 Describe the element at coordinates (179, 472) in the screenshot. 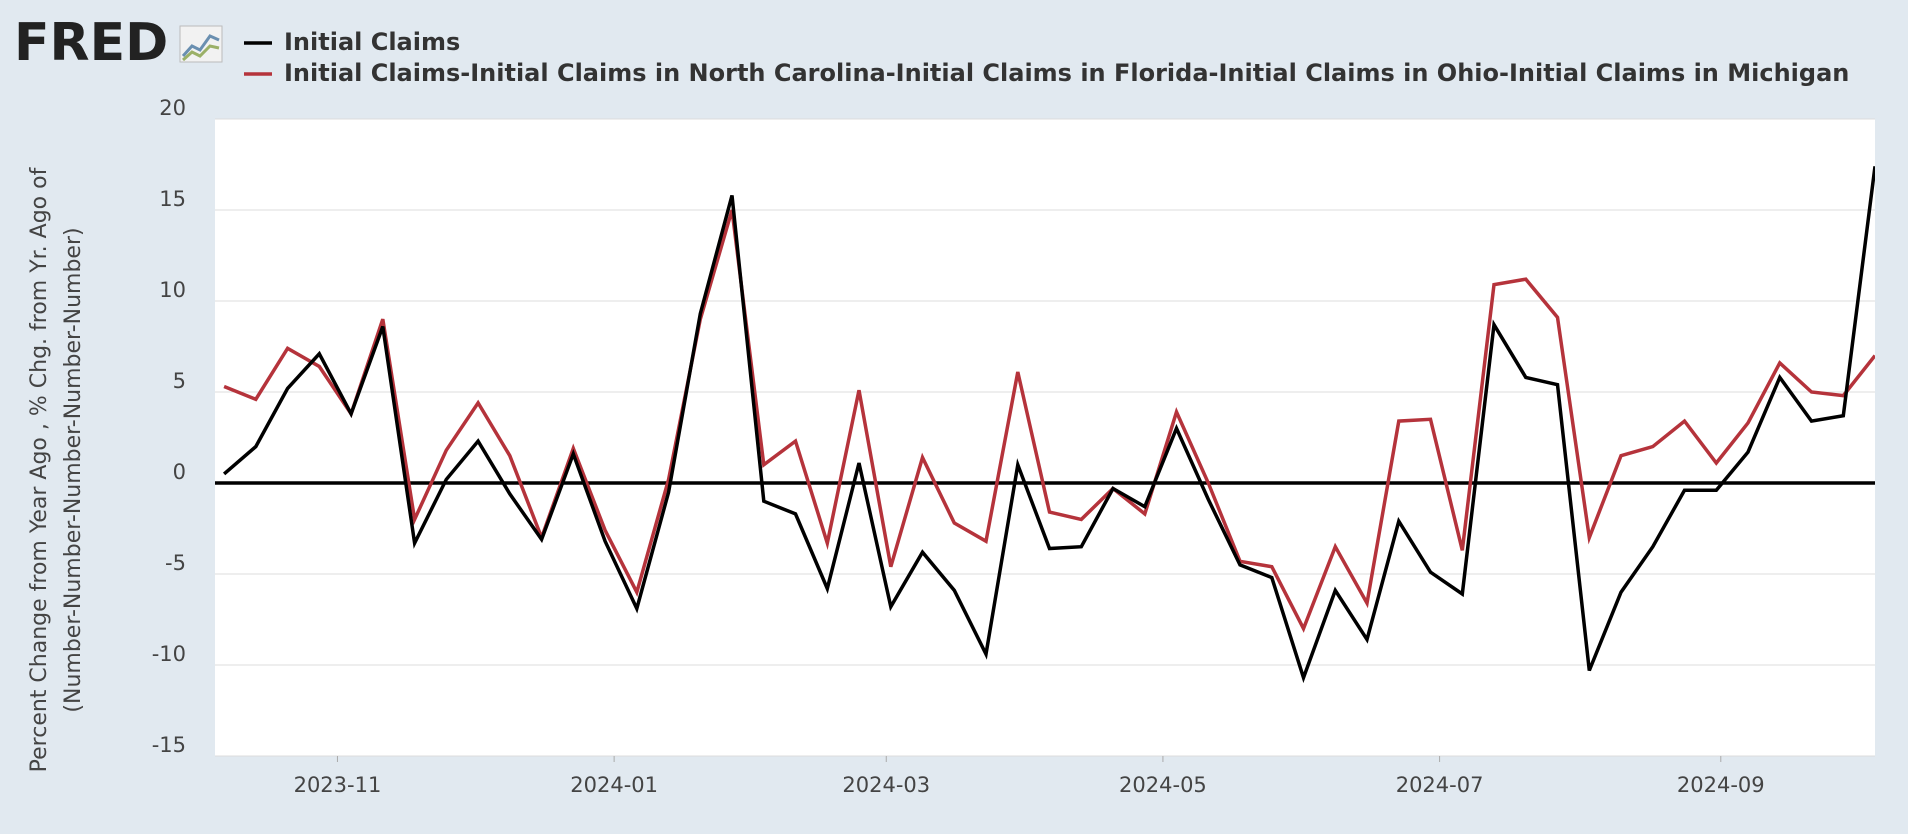

I see `y-tick-label: 0` at that location.